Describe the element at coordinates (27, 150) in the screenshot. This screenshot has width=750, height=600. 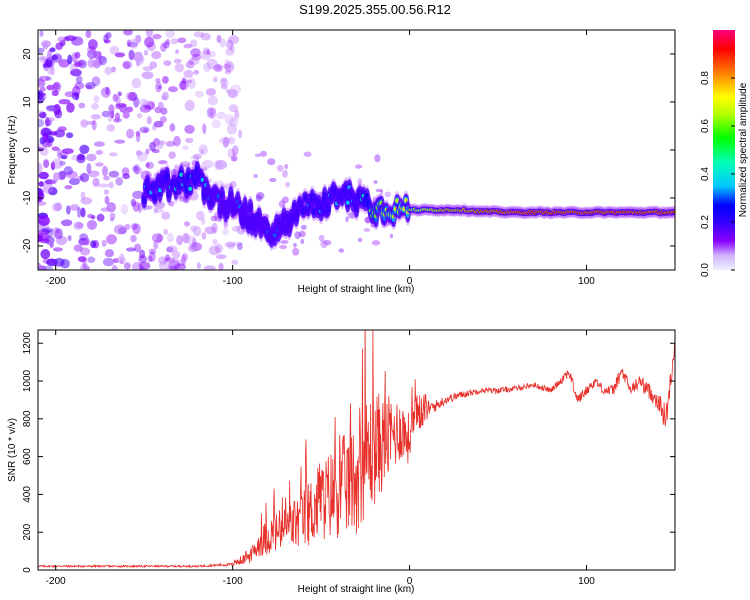
I see `spectrogram-y-tick-label: 0` at that location.